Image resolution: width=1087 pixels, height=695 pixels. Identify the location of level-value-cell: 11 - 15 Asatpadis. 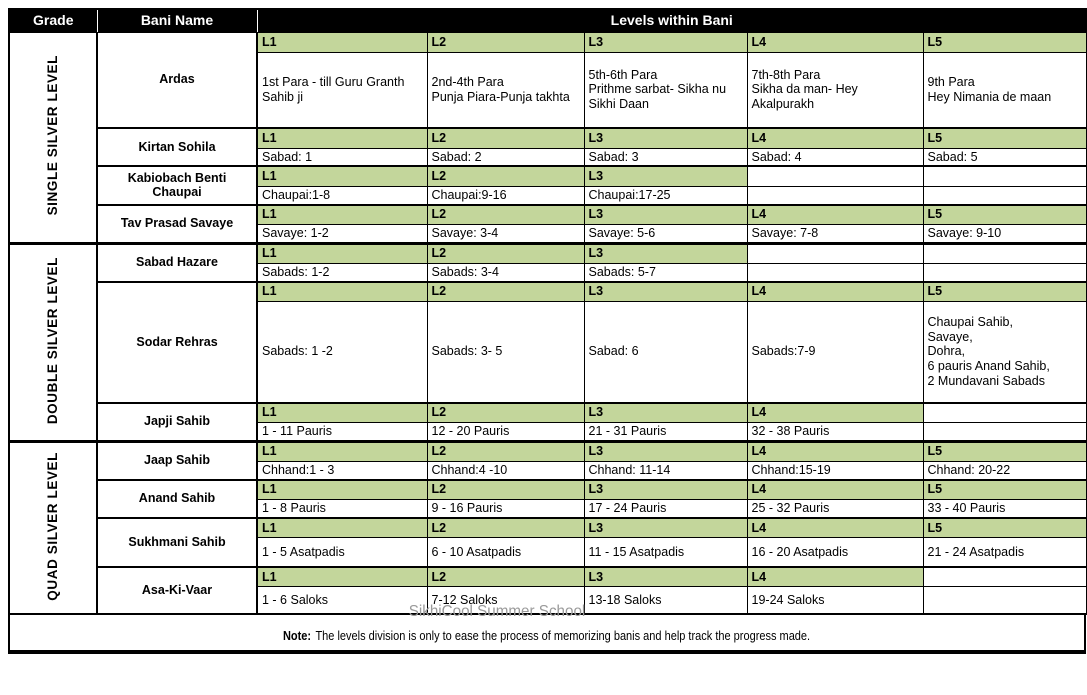
(665, 552).